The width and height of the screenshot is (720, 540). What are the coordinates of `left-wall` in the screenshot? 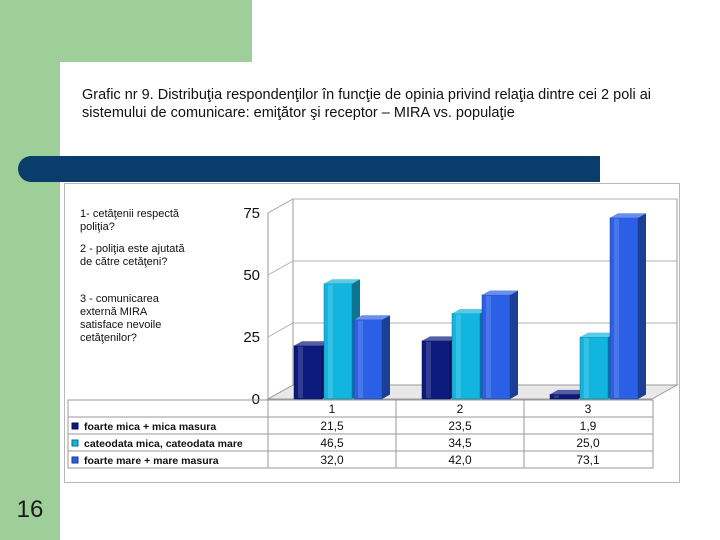 It's located at (280, 299).